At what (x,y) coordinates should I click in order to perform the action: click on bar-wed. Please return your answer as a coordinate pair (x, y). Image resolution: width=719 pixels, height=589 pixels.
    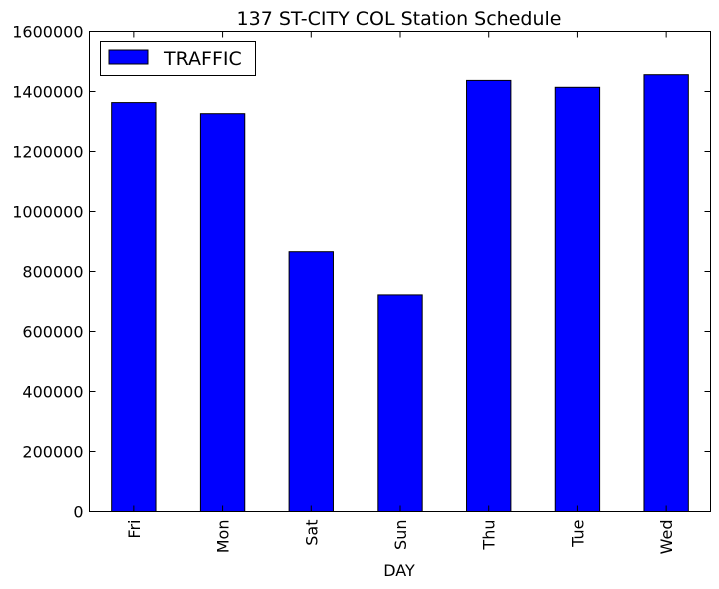
    Looking at the image, I should click on (666, 293).